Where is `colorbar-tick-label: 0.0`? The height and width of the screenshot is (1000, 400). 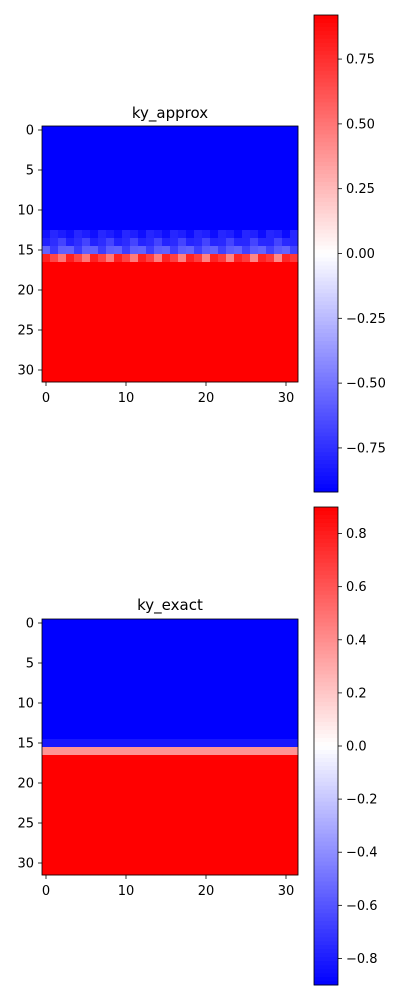 colorbar-tick-label: 0.0 is located at coordinates (356, 747).